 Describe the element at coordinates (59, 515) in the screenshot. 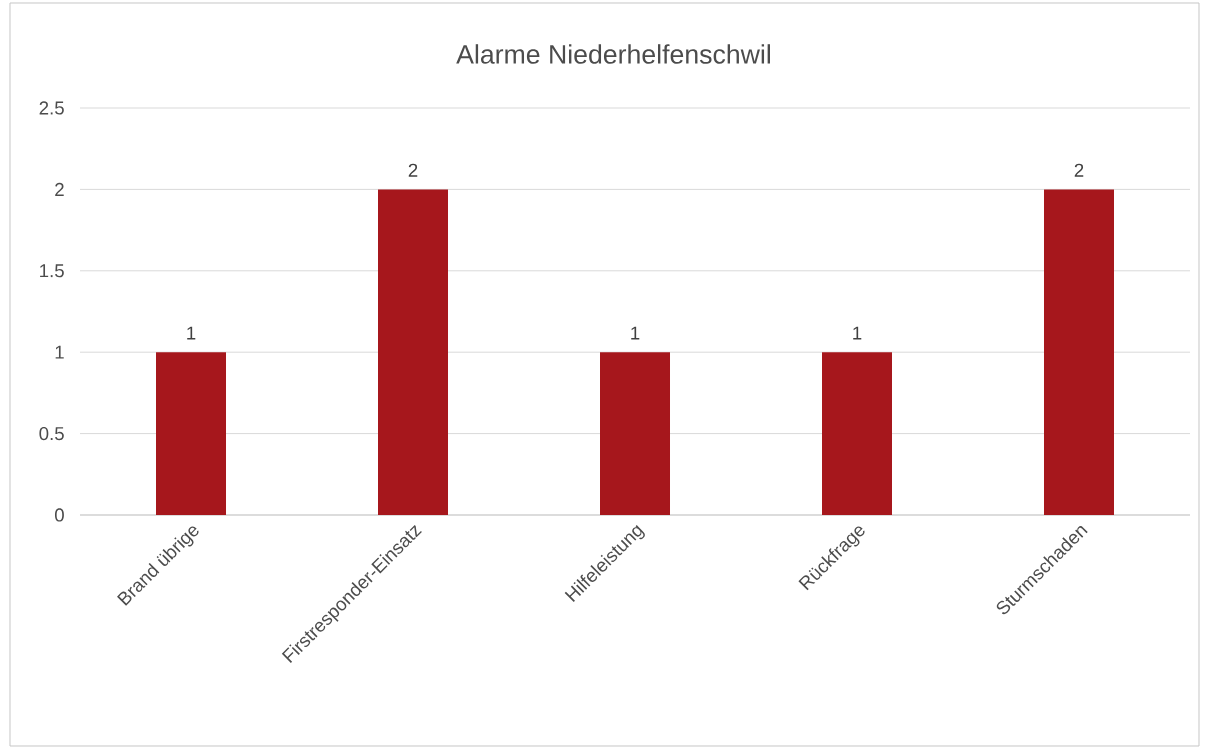

I see `y-tick-label: 0` at that location.